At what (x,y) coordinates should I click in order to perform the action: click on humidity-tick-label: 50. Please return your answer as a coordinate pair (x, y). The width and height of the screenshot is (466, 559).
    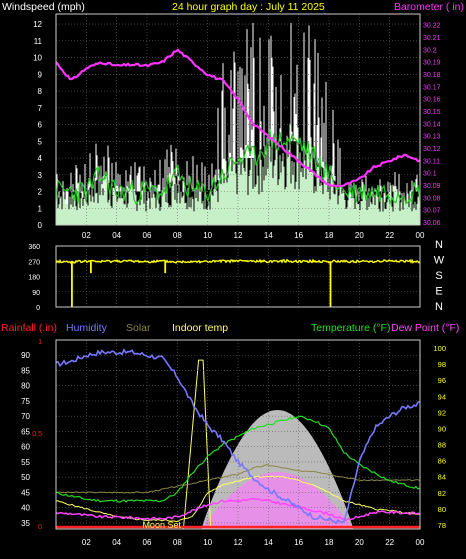
    Looking at the image, I should click on (25, 477).